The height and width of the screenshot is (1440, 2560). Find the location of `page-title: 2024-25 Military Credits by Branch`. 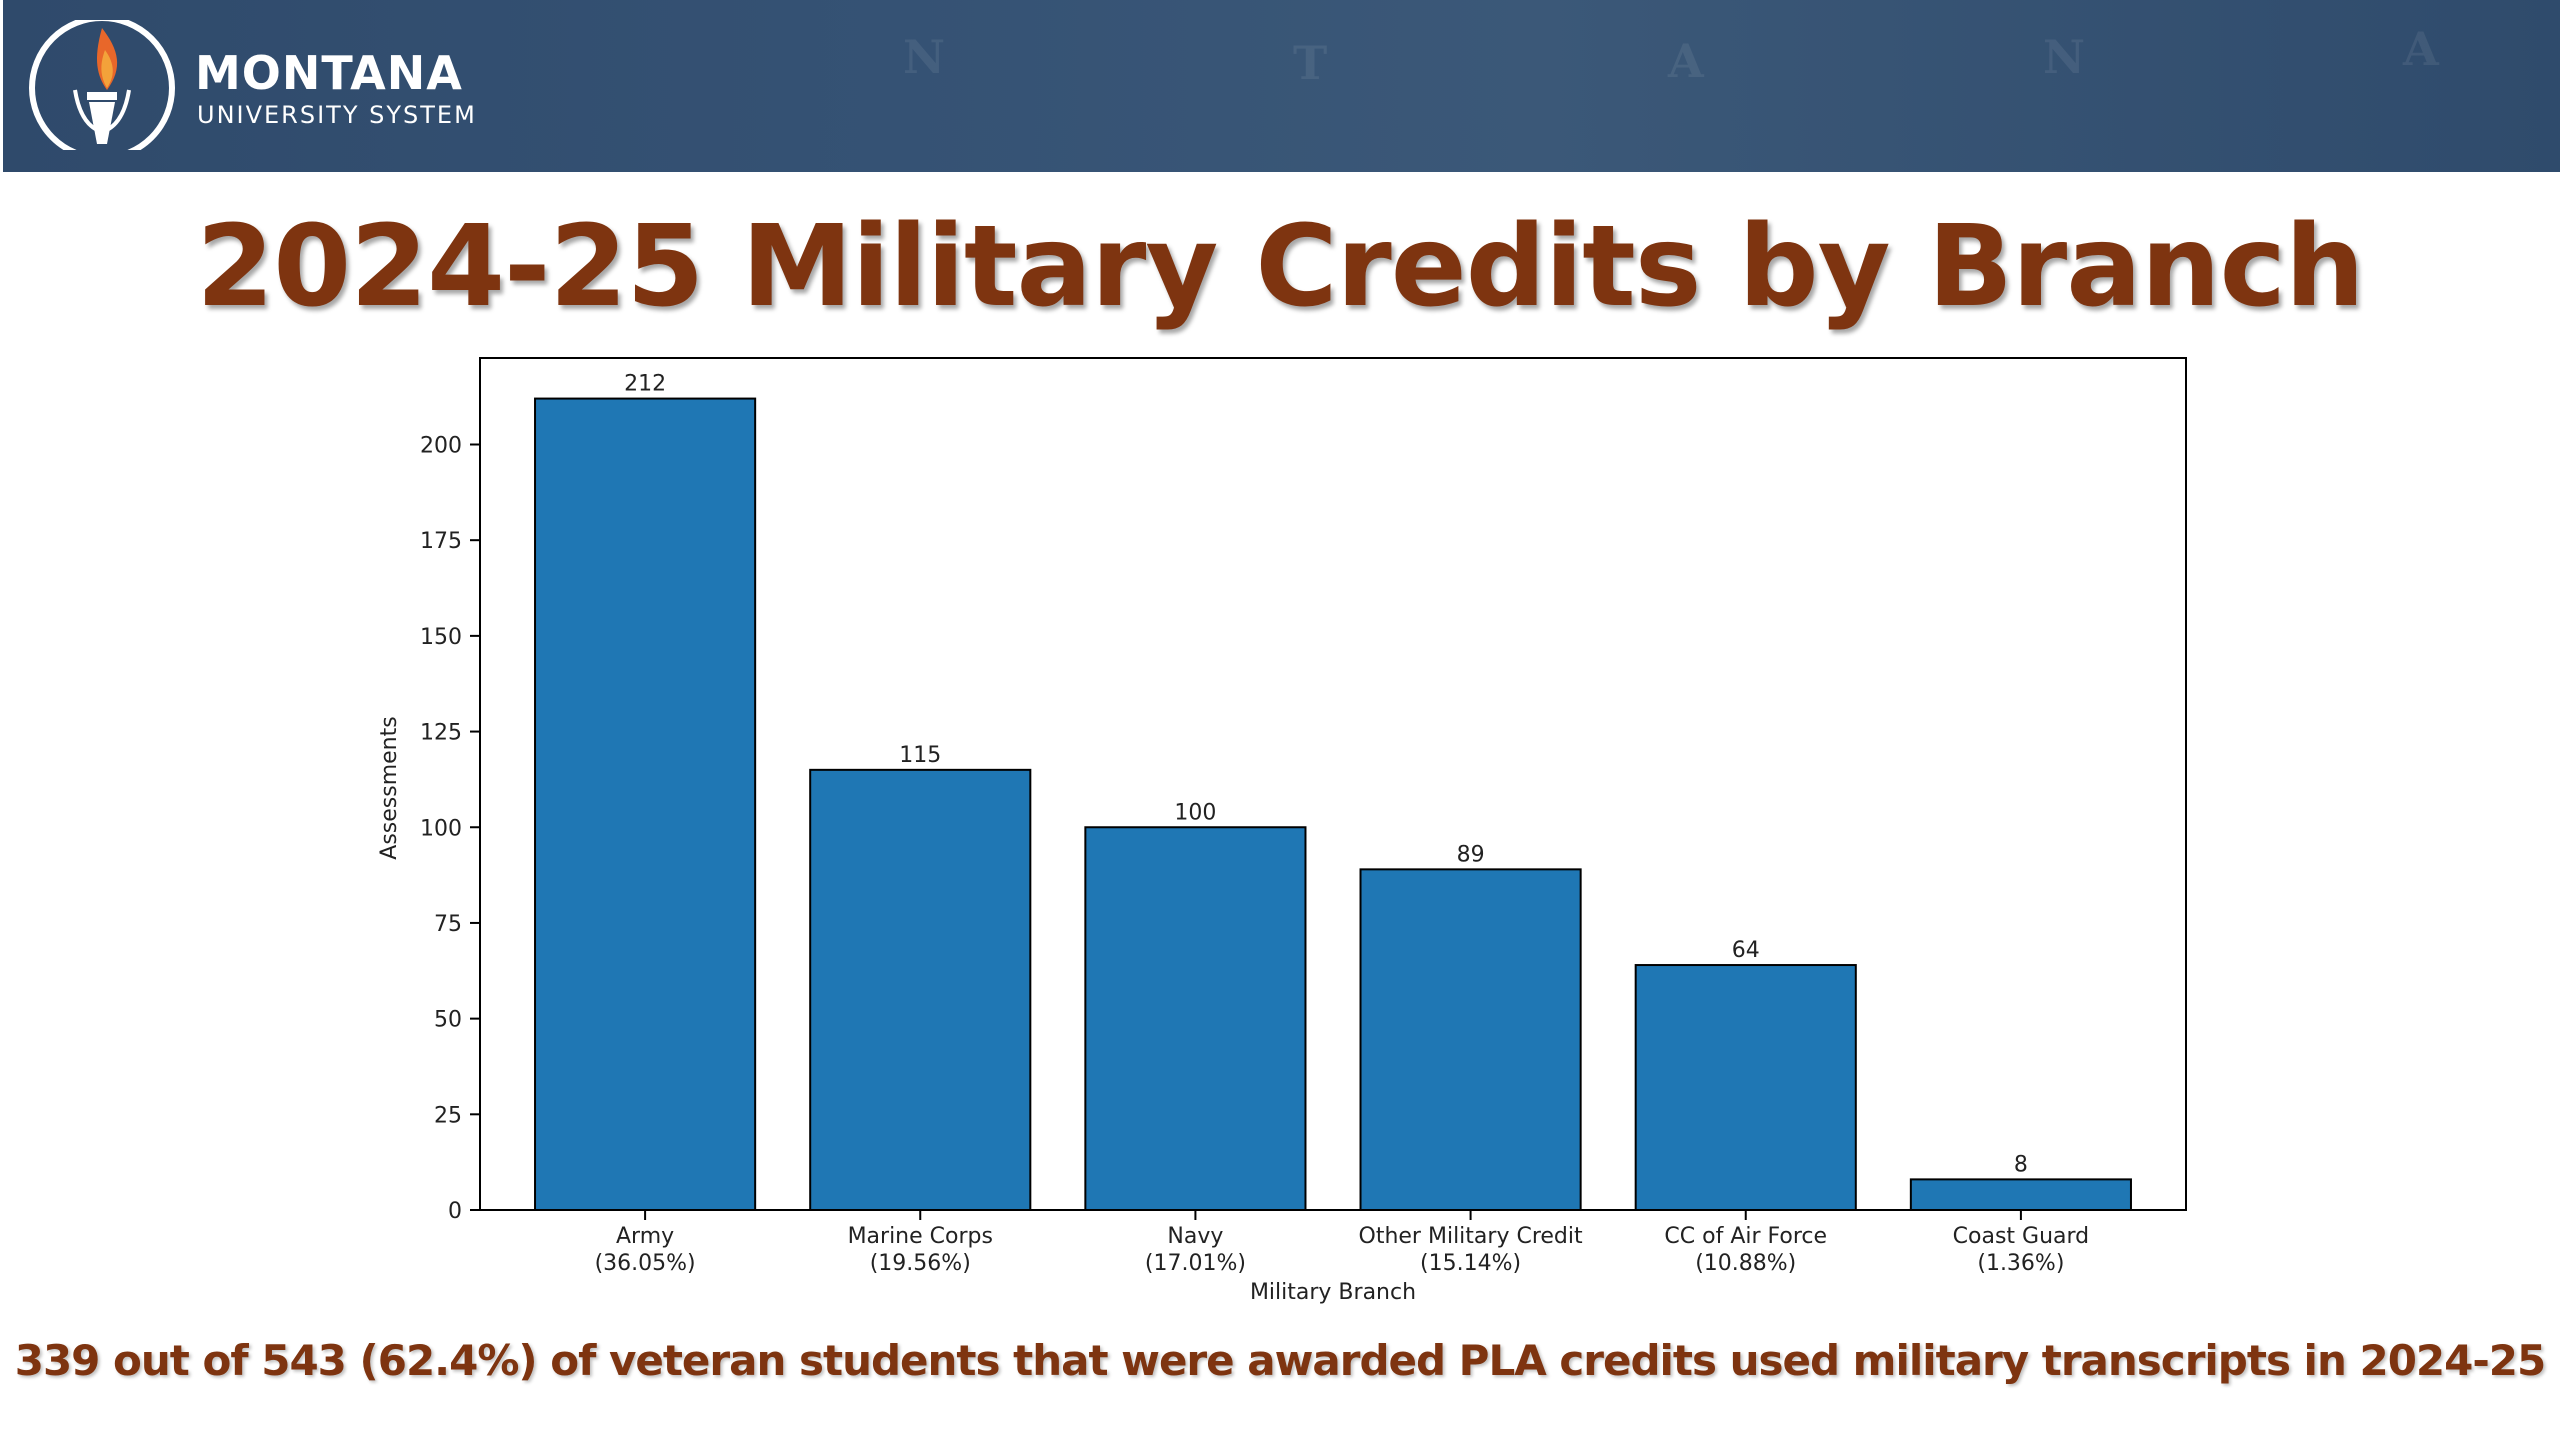

page-title: 2024-25 Military Credits by Branch is located at coordinates (1280, 267).